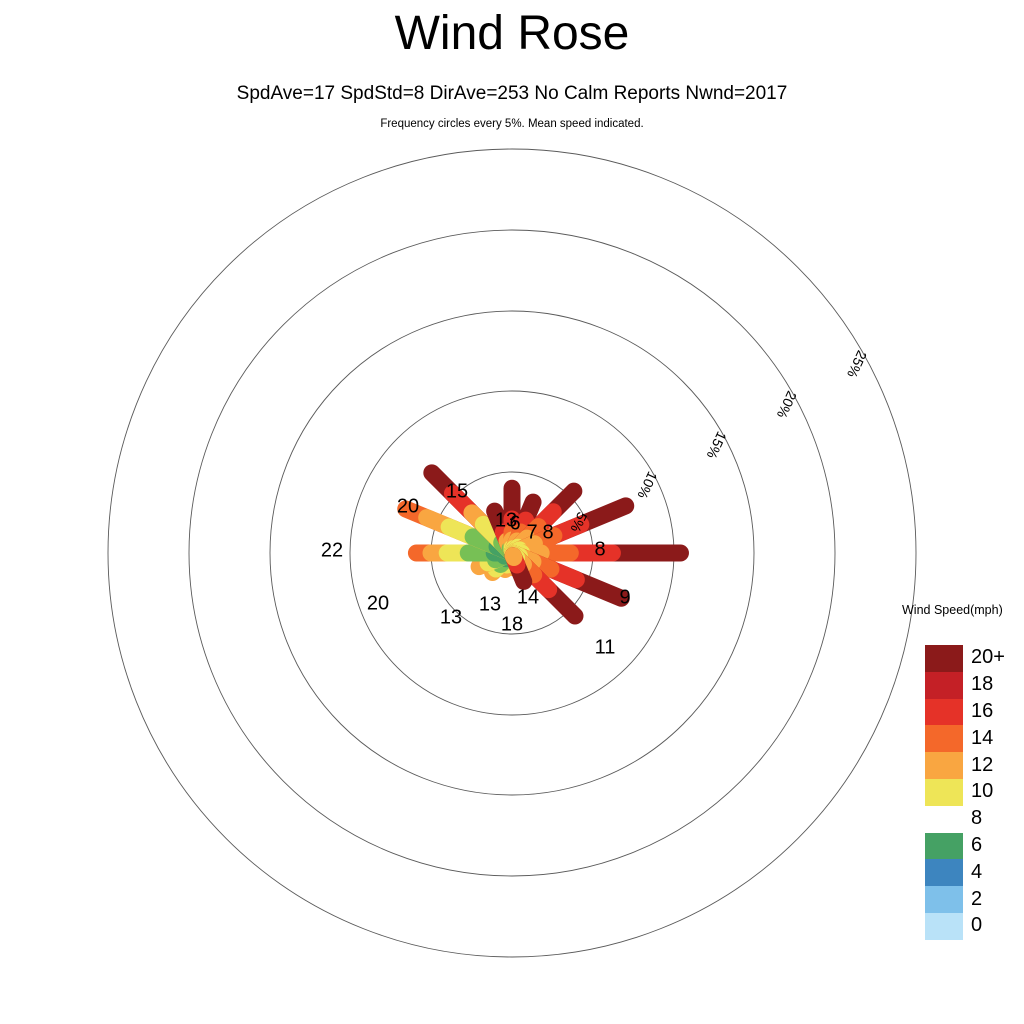 The image size is (1024, 1024). Describe the element at coordinates (977, 818) in the screenshot. I see `legend-label-8: 8` at that location.